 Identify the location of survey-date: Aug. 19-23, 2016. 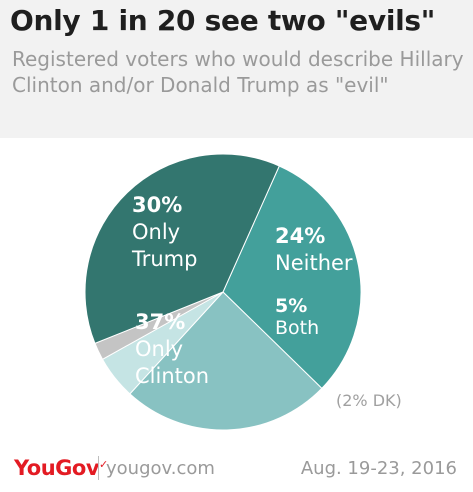
(378, 468).